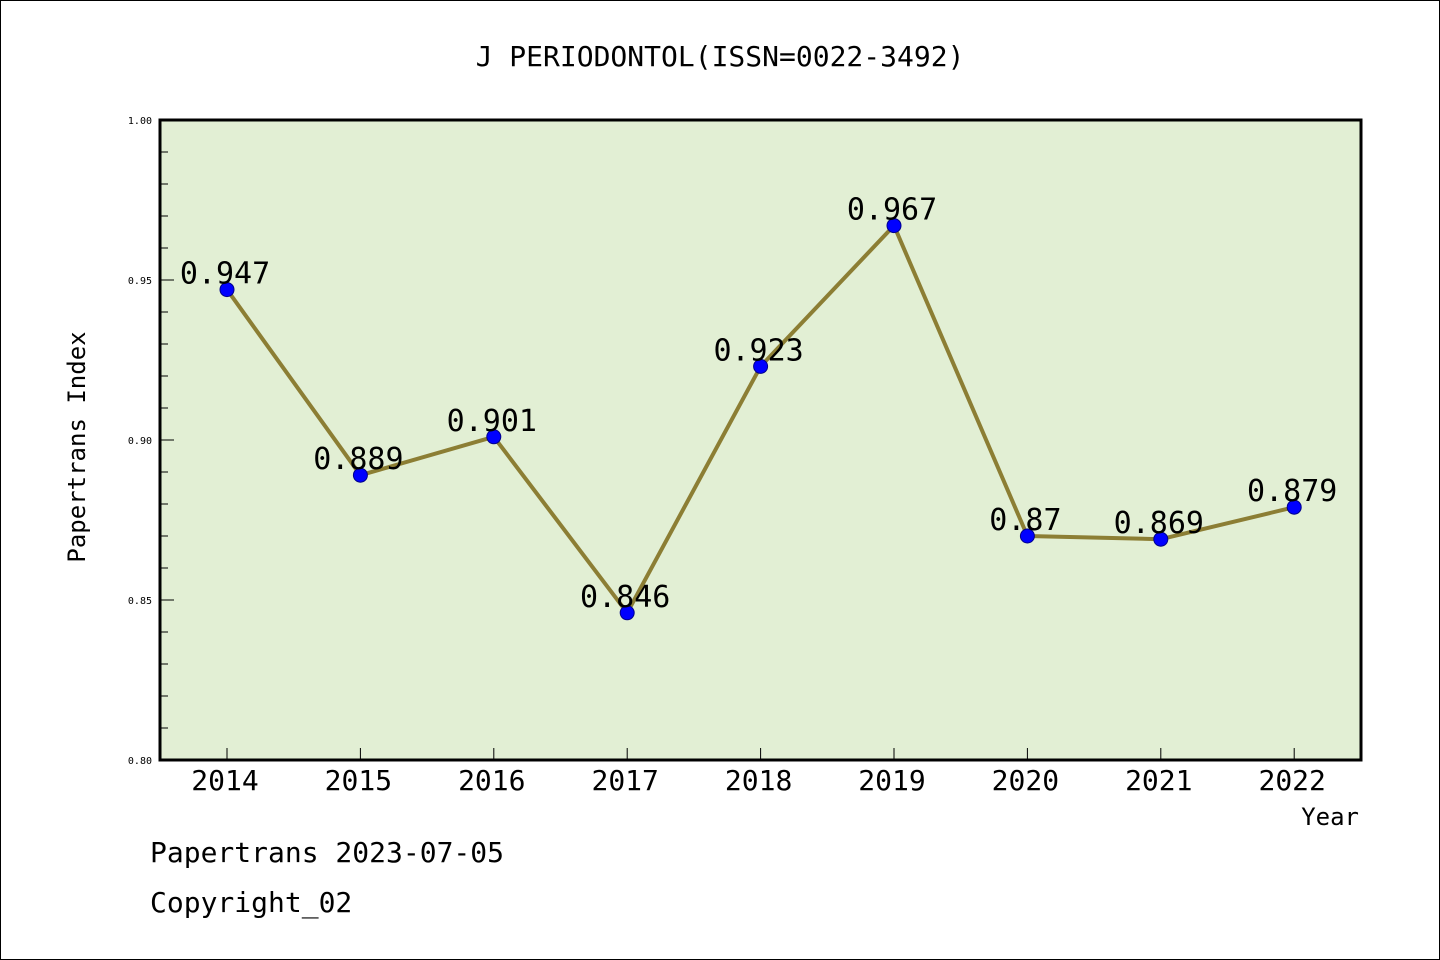  Describe the element at coordinates (720, 56) in the screenshot. I see `chart-title: J PERIODONTOL(ISSN=0022-3492)` at that location.